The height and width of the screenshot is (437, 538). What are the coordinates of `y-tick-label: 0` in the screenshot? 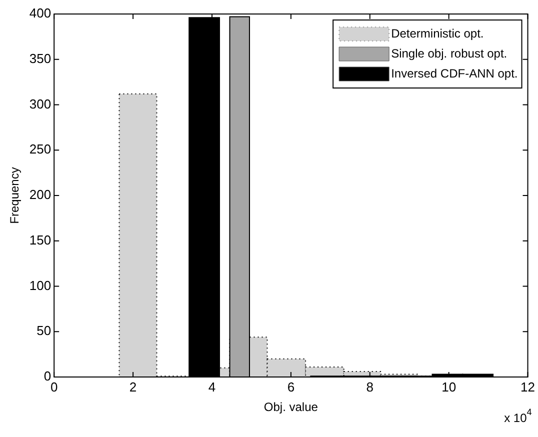 It's located at (48, 376).